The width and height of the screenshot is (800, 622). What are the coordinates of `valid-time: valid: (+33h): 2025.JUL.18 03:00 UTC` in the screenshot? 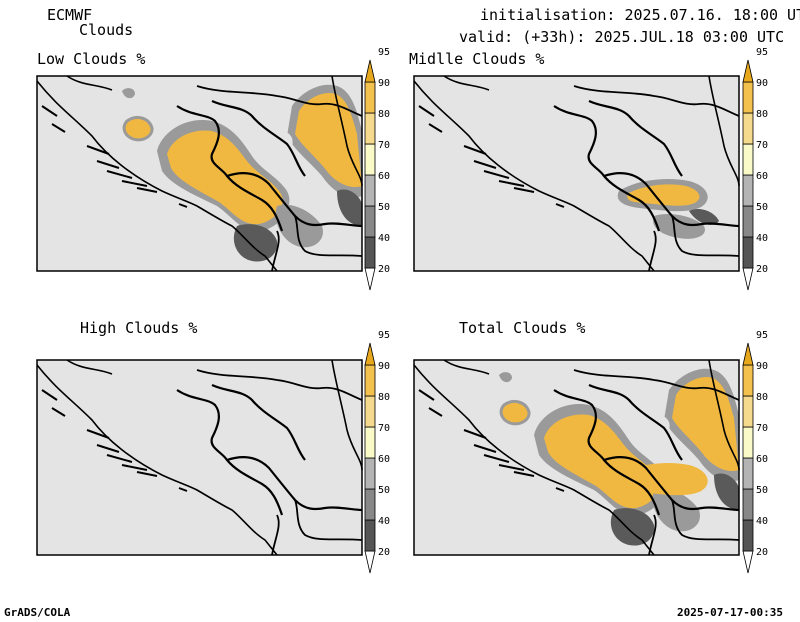 It's located at (622, 37).